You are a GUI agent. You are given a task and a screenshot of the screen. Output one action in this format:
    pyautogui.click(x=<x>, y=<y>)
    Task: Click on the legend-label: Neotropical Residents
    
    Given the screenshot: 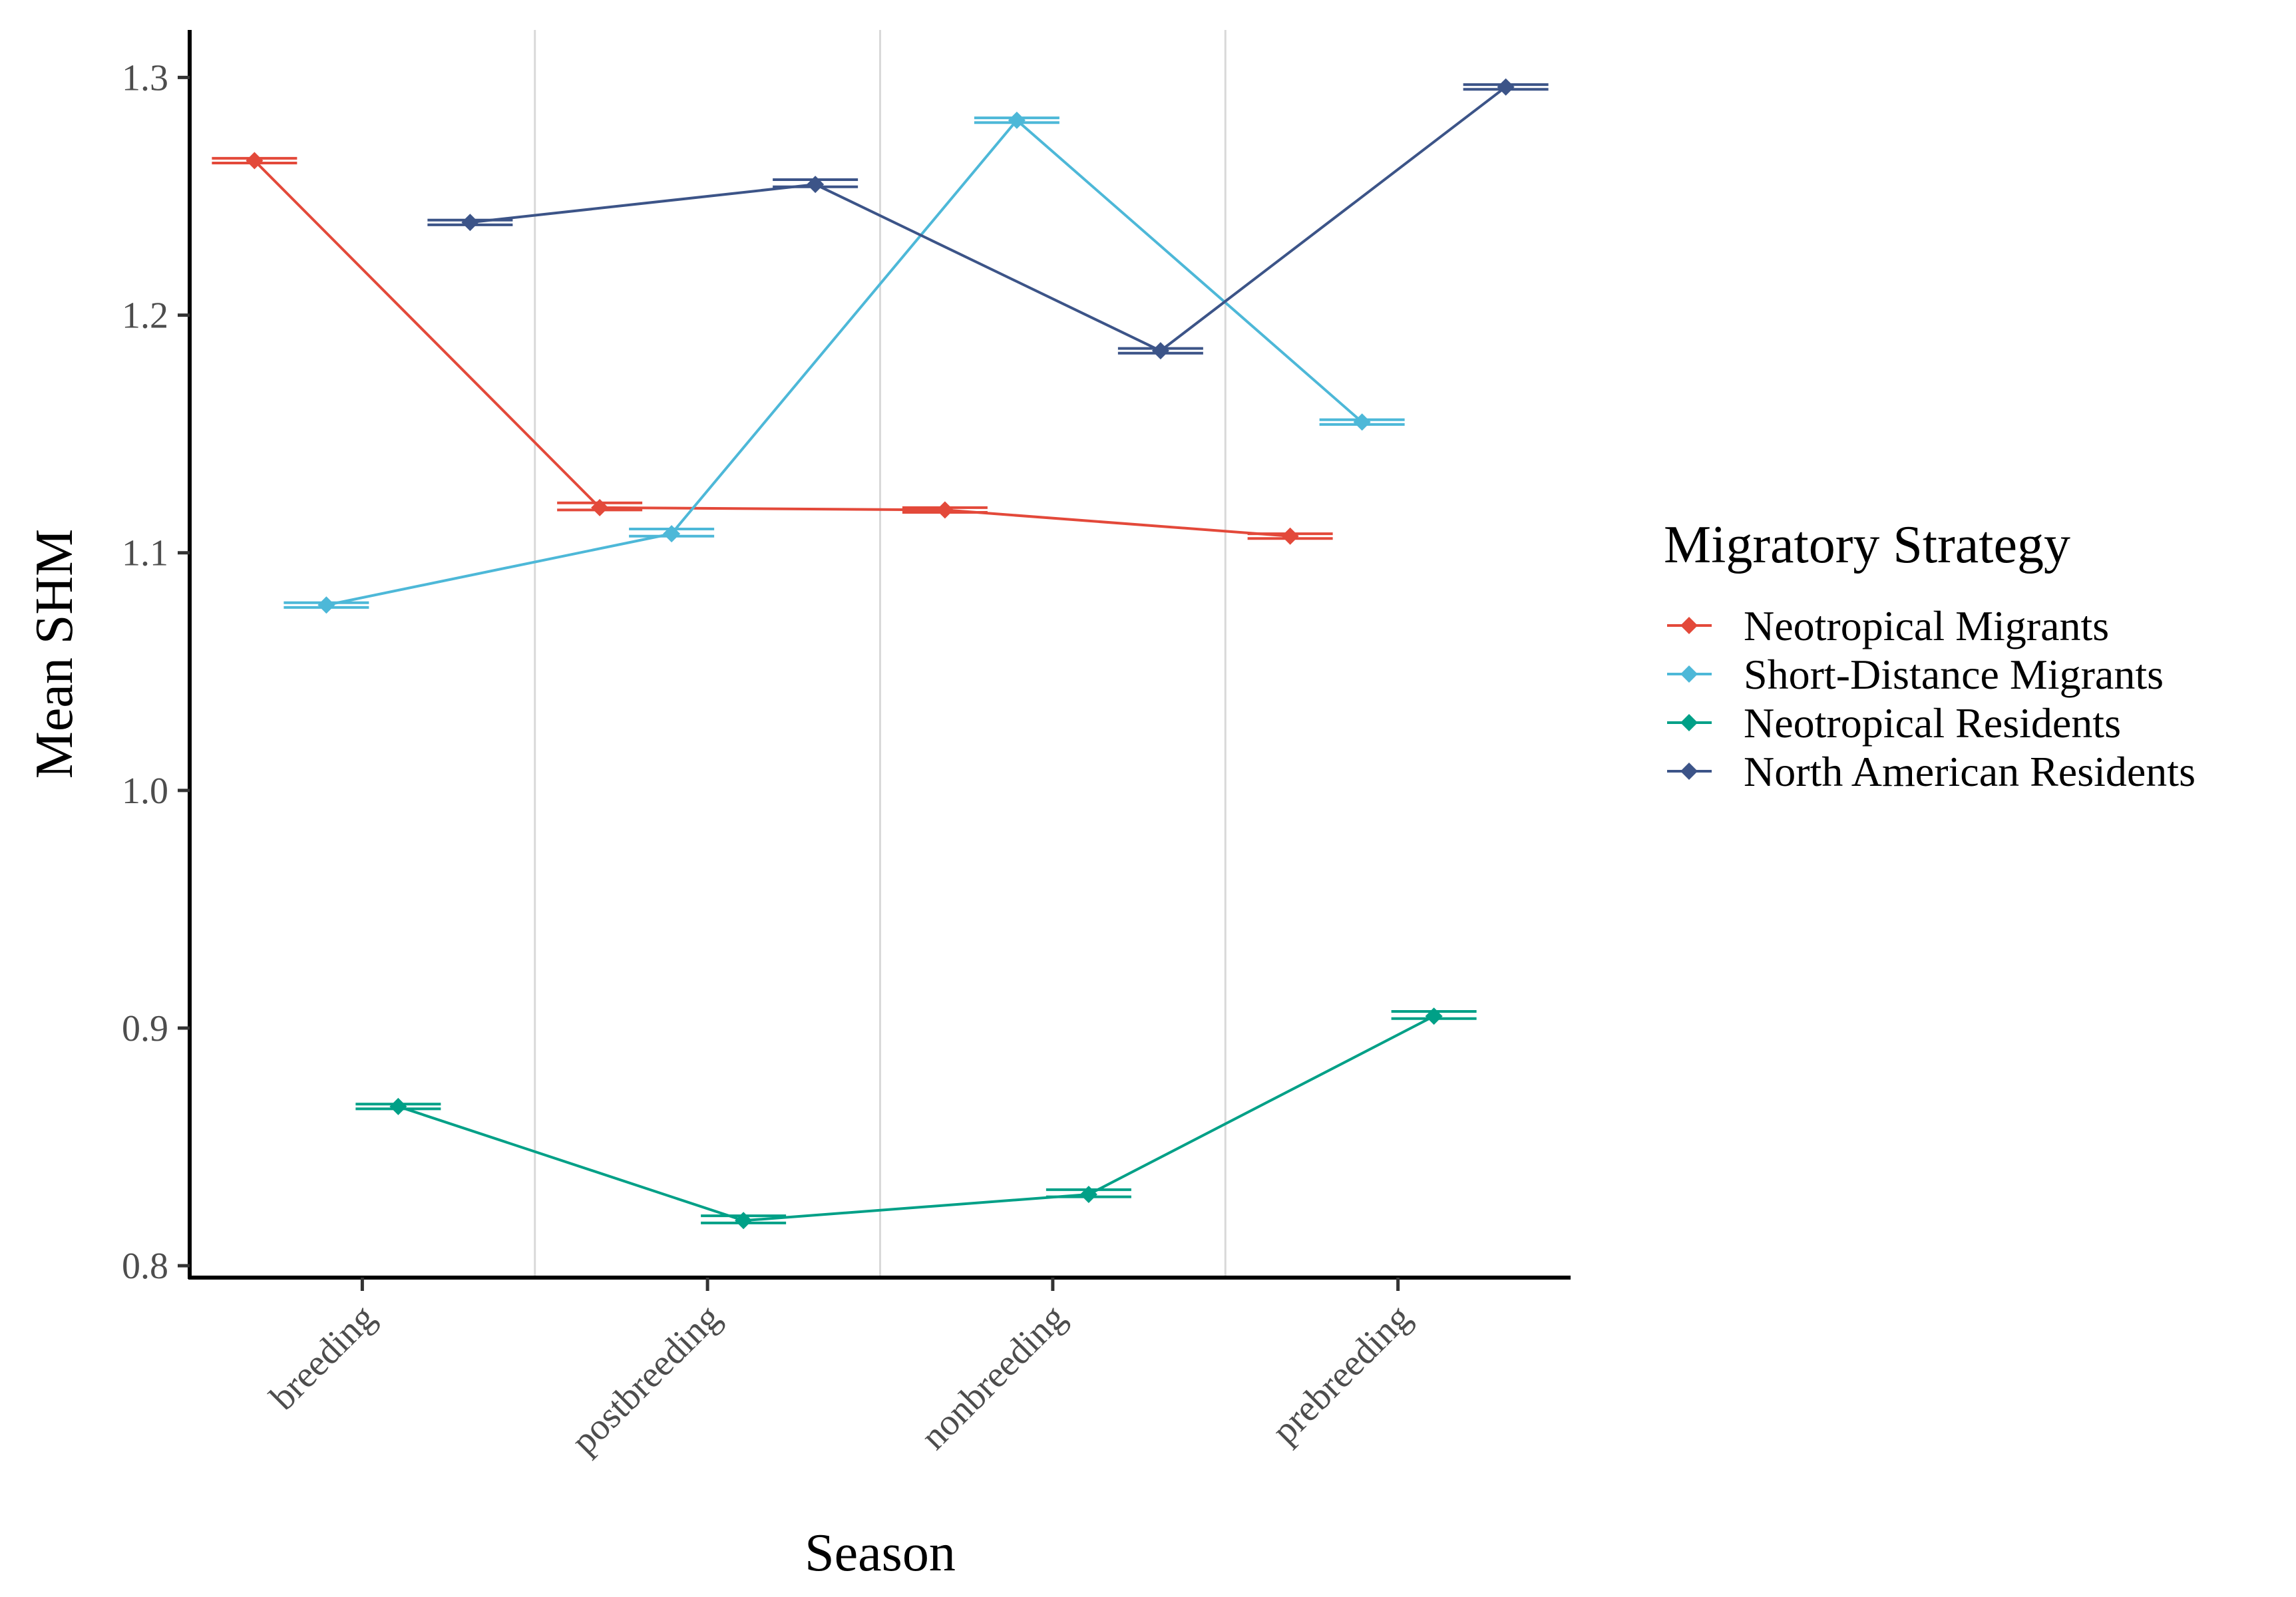 What is the action you would take?
    pyautogui.click(x=1932, y=723)
    